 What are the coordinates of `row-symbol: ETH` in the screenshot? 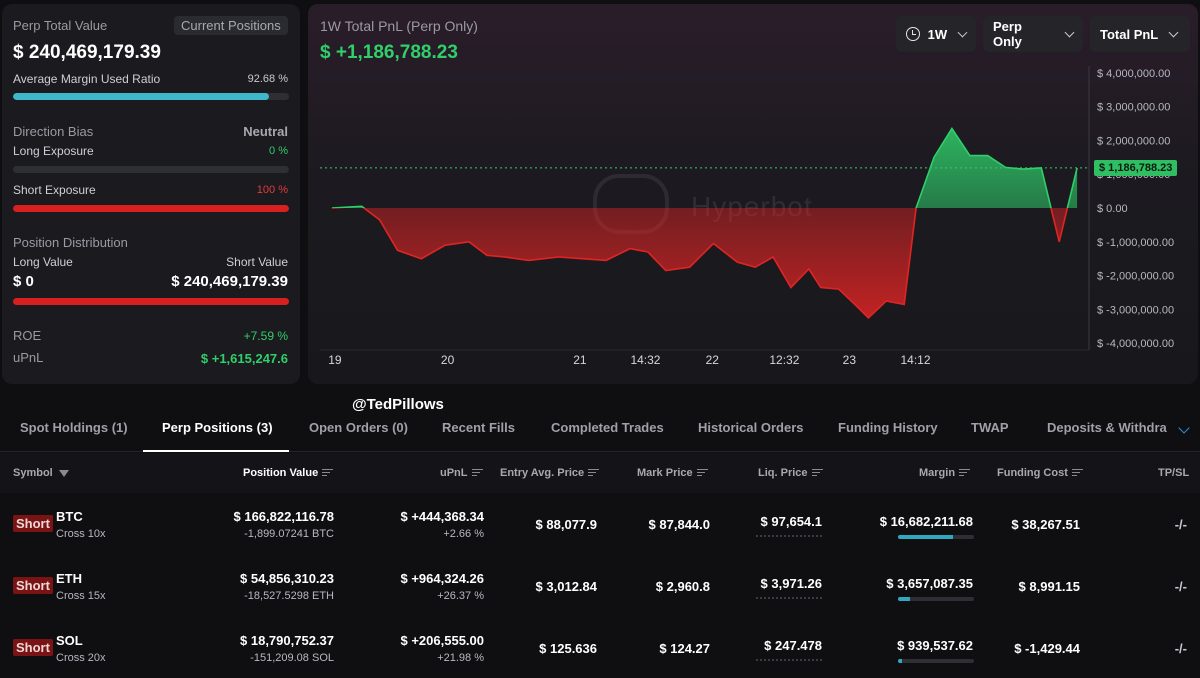 It's located at (69, 578).